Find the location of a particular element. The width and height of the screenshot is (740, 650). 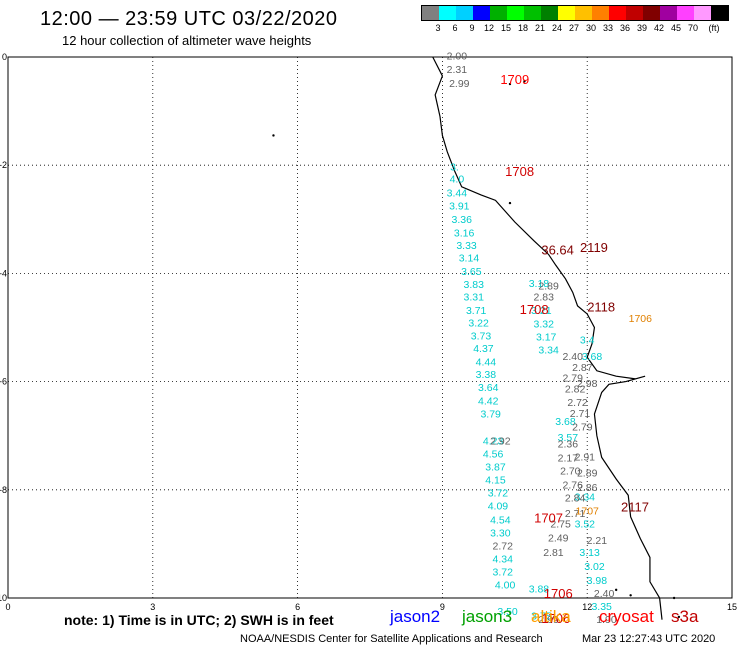

wave-height-value: 4.09 is located at coordinates (498, 506).